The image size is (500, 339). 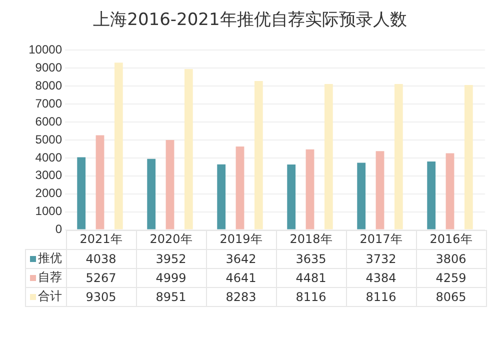 What do you see at coordinates (48, 121) in the screenshot?
I see `y-tick-label: 6000` at bounding box center [48, 121].